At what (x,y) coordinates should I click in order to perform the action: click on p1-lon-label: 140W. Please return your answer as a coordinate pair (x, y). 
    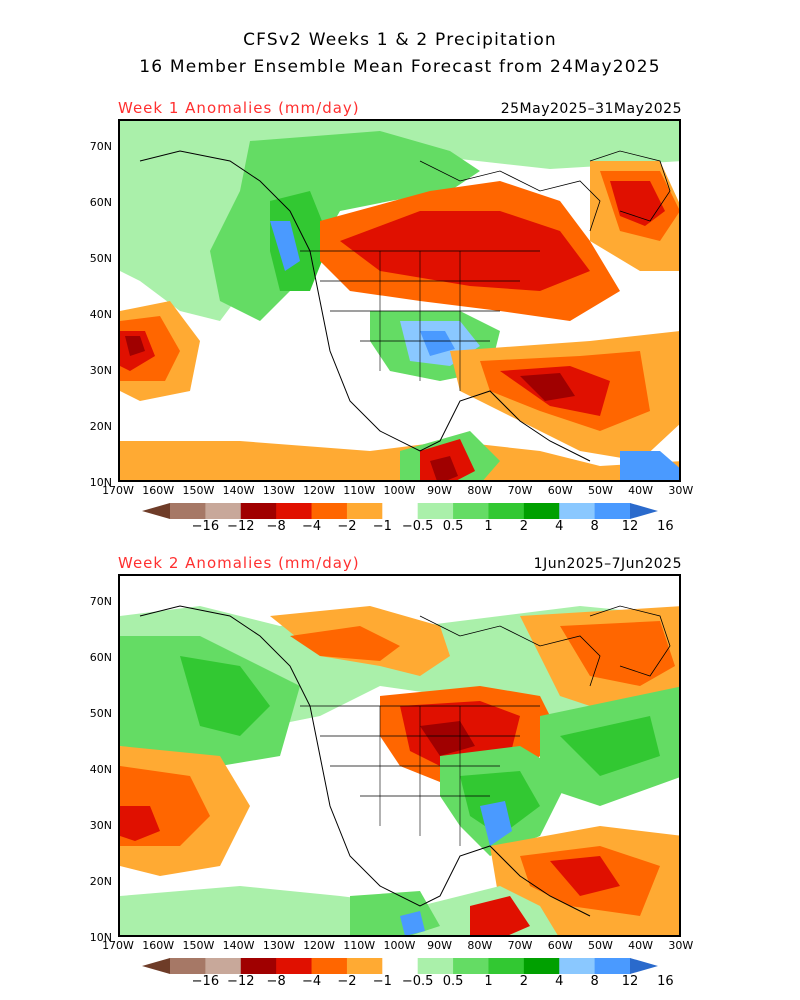
    Looking at the image, I should click on (238, 490).